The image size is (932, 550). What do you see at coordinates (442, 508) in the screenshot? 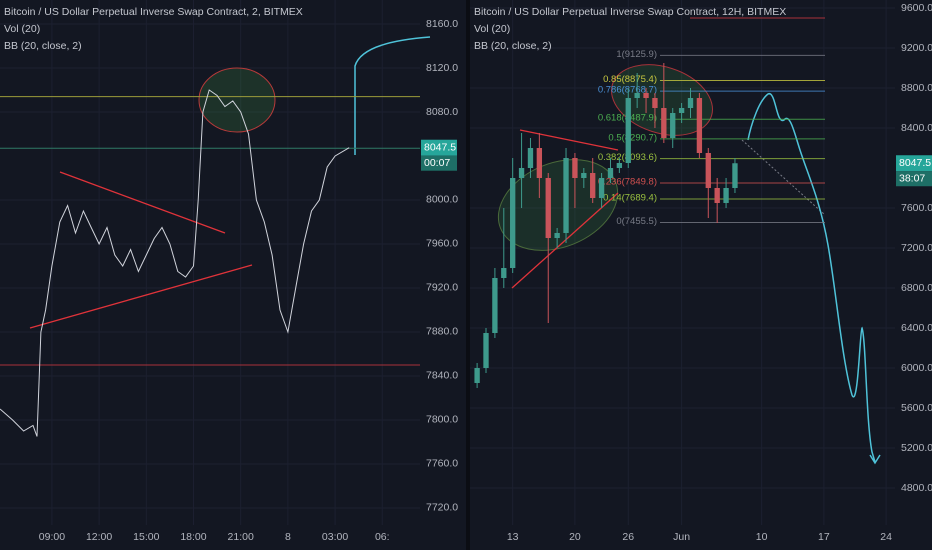
I see `y-tick-label: 7720.0` at bounding box center [442, 508].